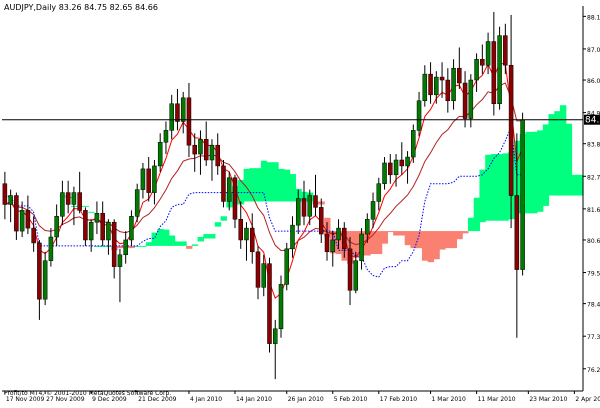  Describe the element at coordinates (593, 145) in the screenshot. I see `y-tick-label: 83.85` at that location.